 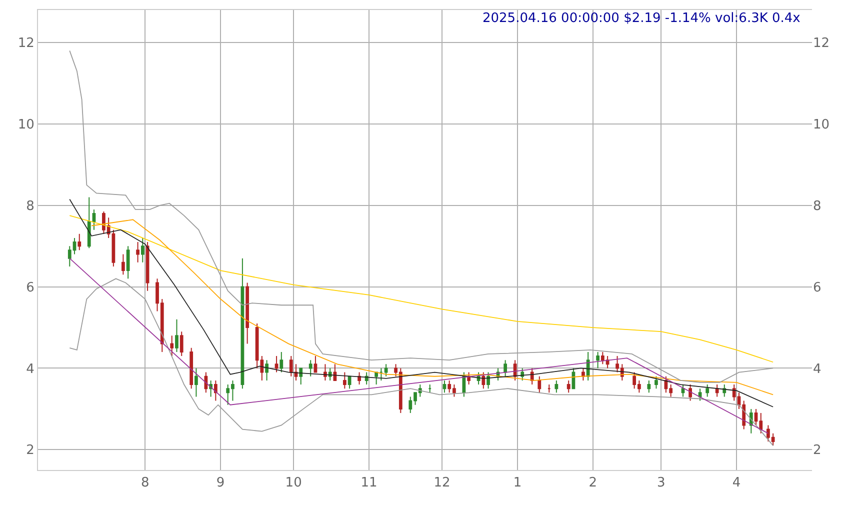 What do you see at coordinates (220, 483) in the screenshot?
I see `x-tick-label: 9` at bounding box center [220, 483].